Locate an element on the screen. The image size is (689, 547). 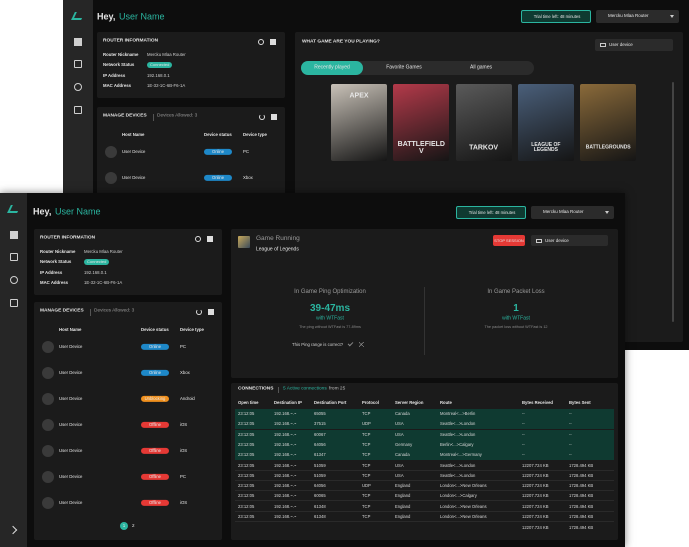
column-header: Route is located at coordinates (446, 402).